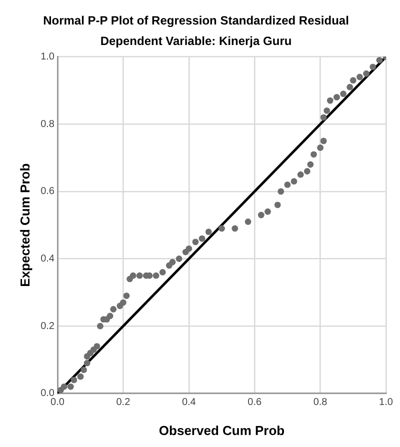 The image size is (400, 447). I want to click on x-tick-label: 0.0, so click(57, 402).